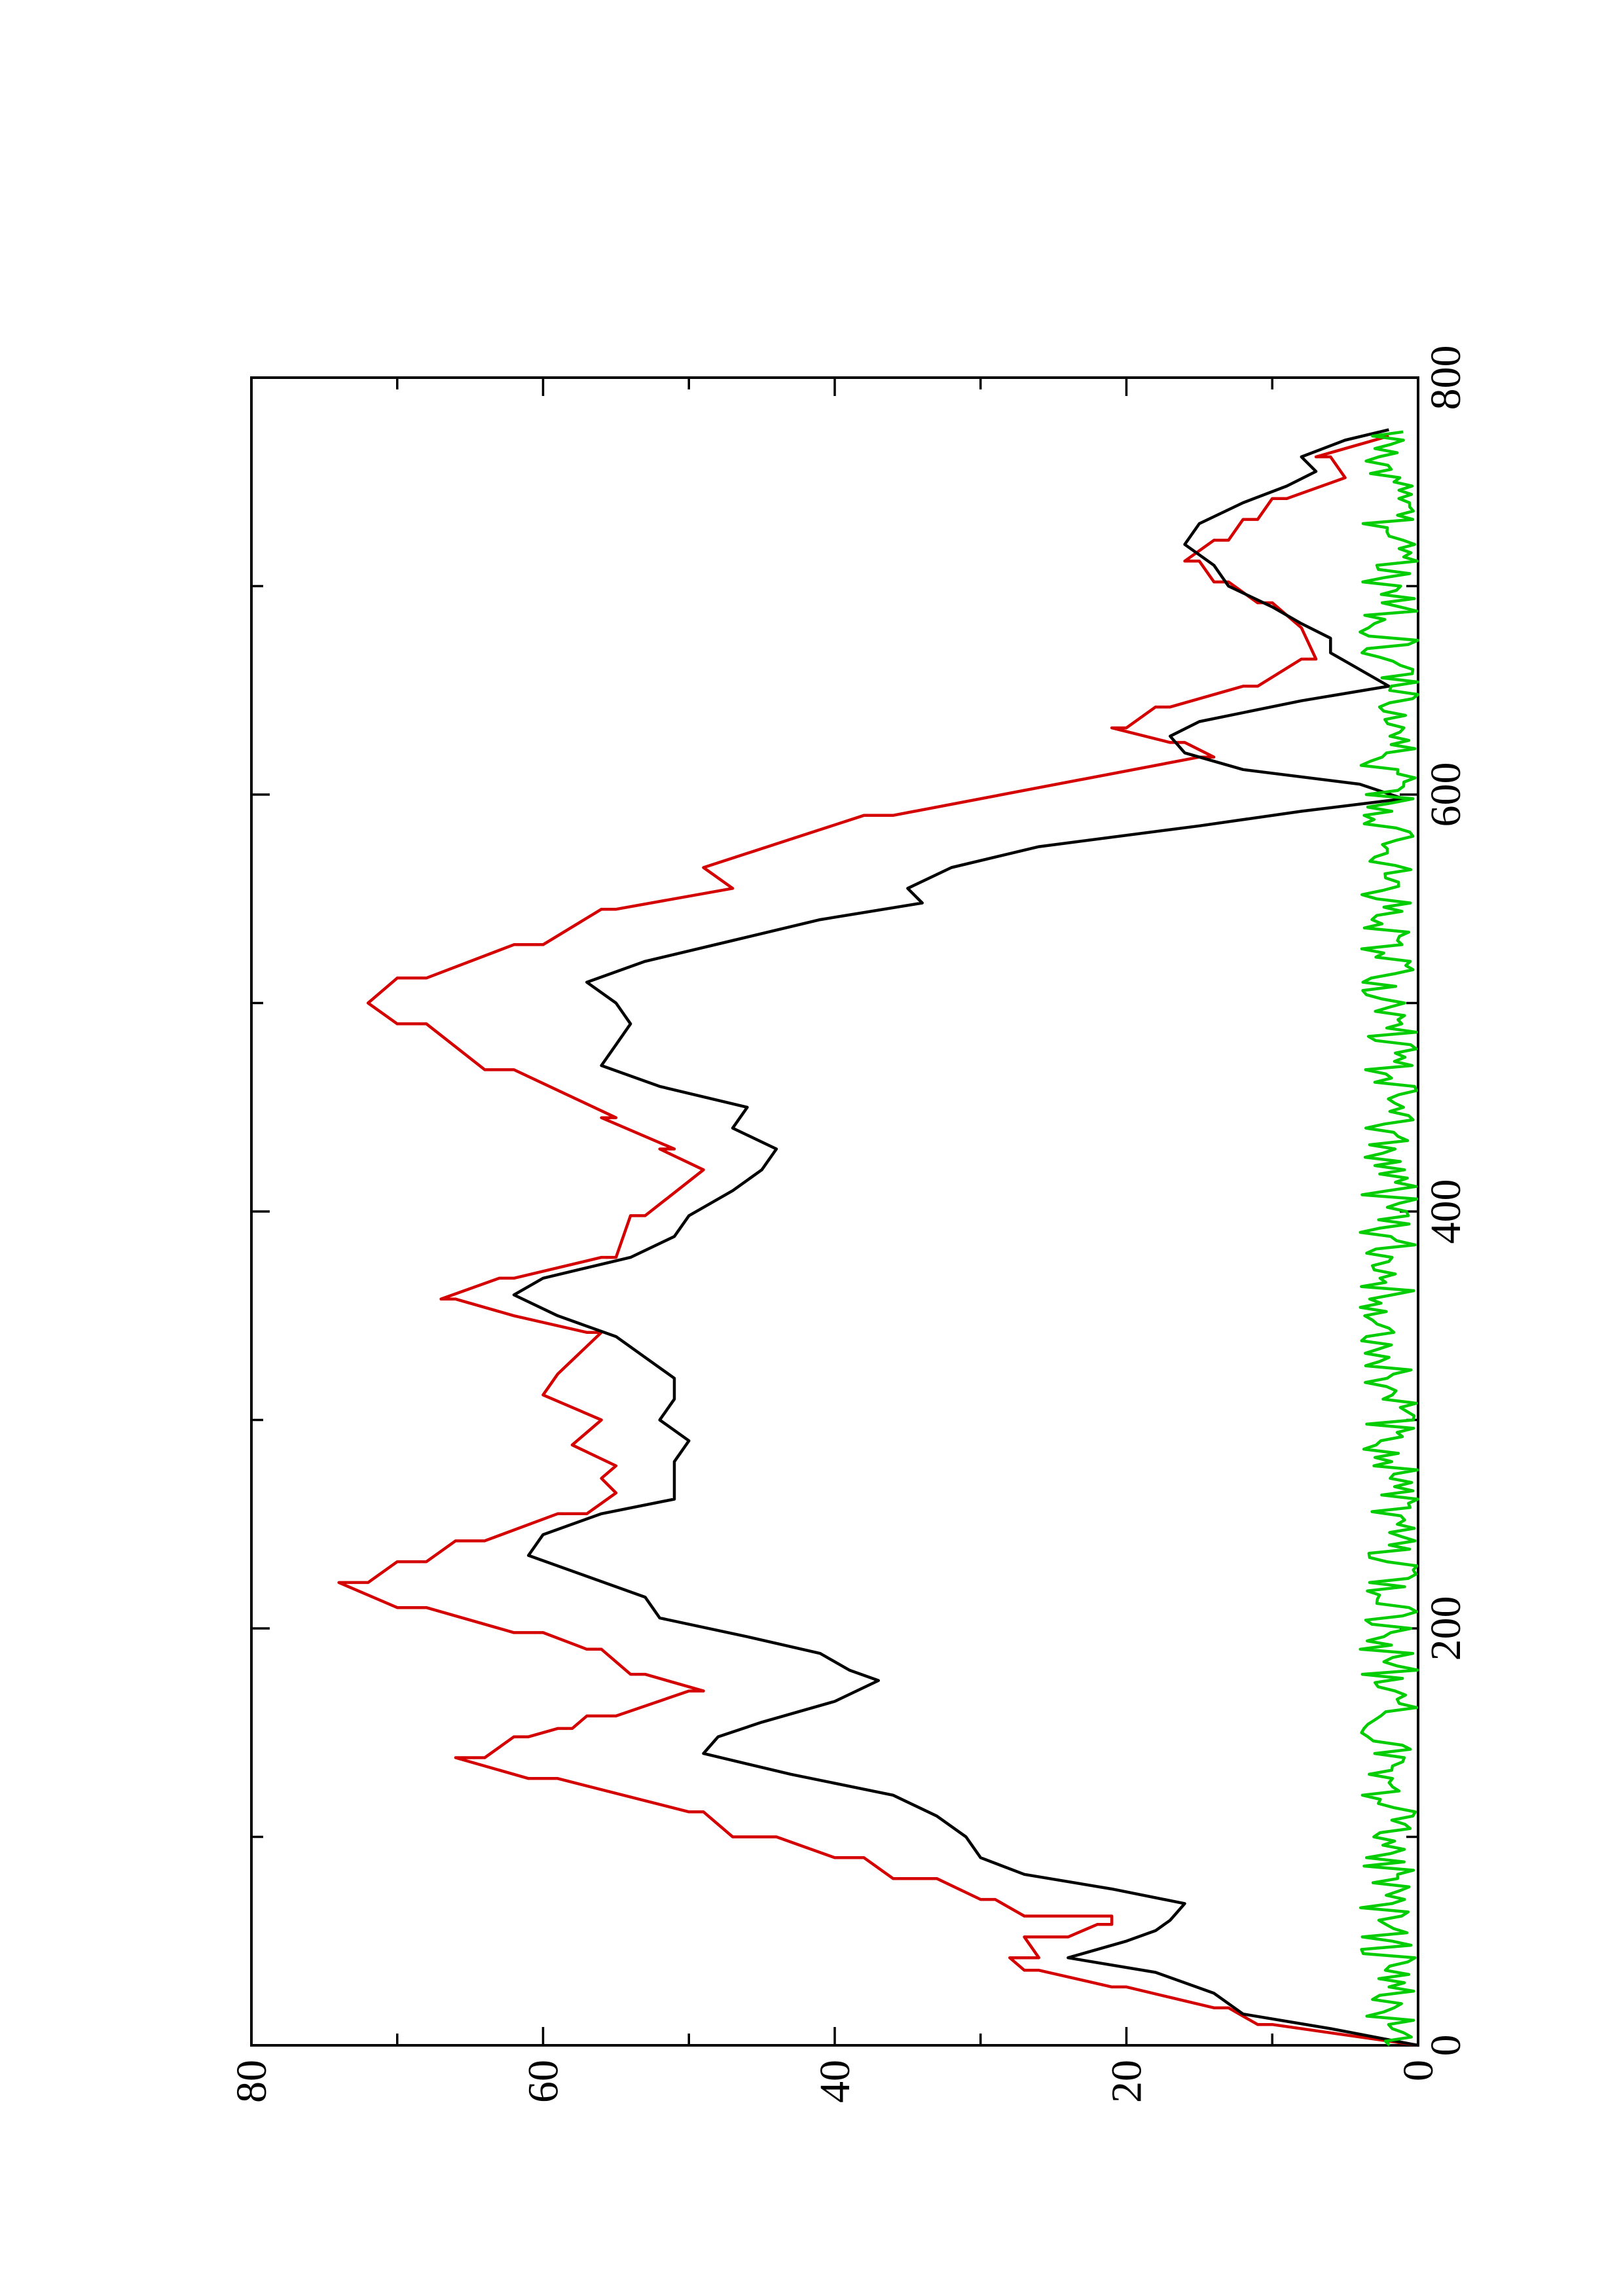 The height and width of the screenshot is (2296, 1623). I want to click on x-tick-label: 400, so click(1446, 1211).